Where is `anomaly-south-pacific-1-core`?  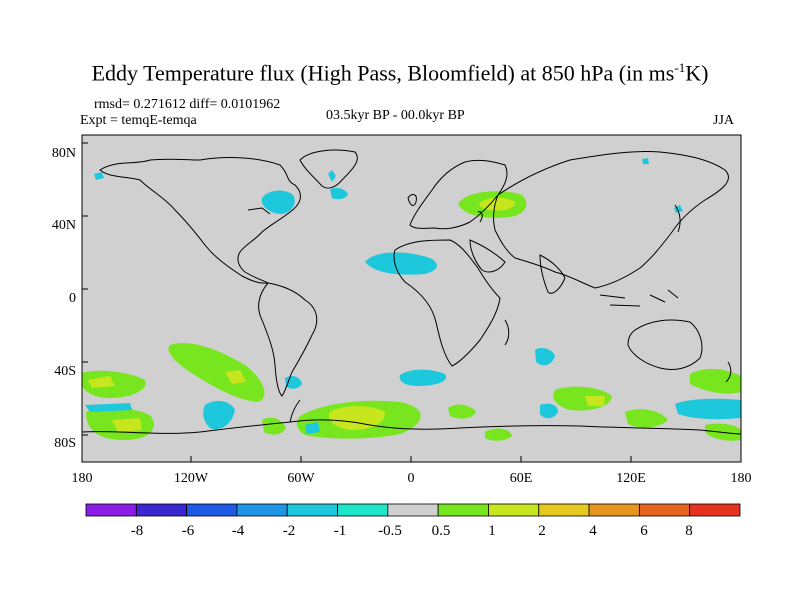 anomaly-south-pacific-1-core is located at coordinates (235, 377).